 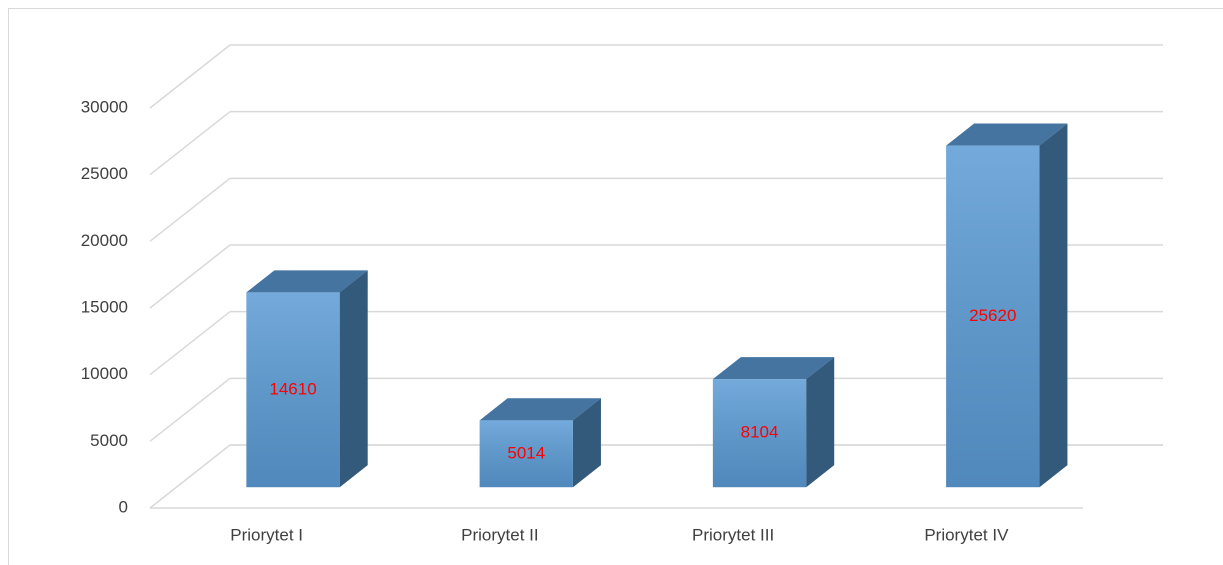 What do you see at coordinates (266, 534) in the screenshot?
I see `x-tick-label: Priorytet I` at bounding box center [266, 534].